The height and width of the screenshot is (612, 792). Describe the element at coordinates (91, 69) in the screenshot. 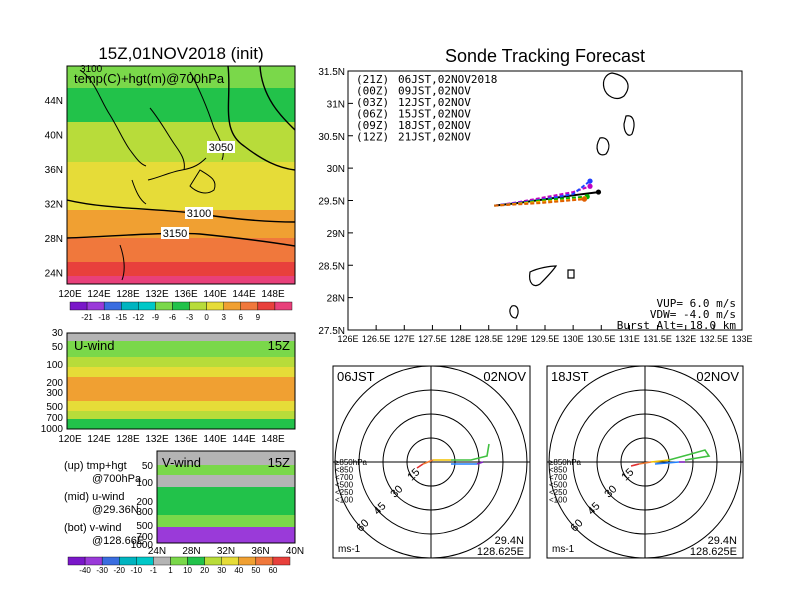

I see `clipped-contour-label: 3100` at that location.